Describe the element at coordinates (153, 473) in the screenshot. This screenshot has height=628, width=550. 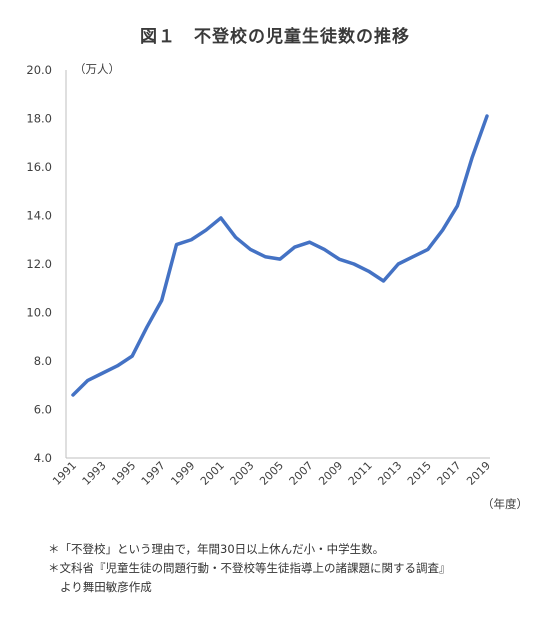
I see `x-tick-label: 1997` at that location.